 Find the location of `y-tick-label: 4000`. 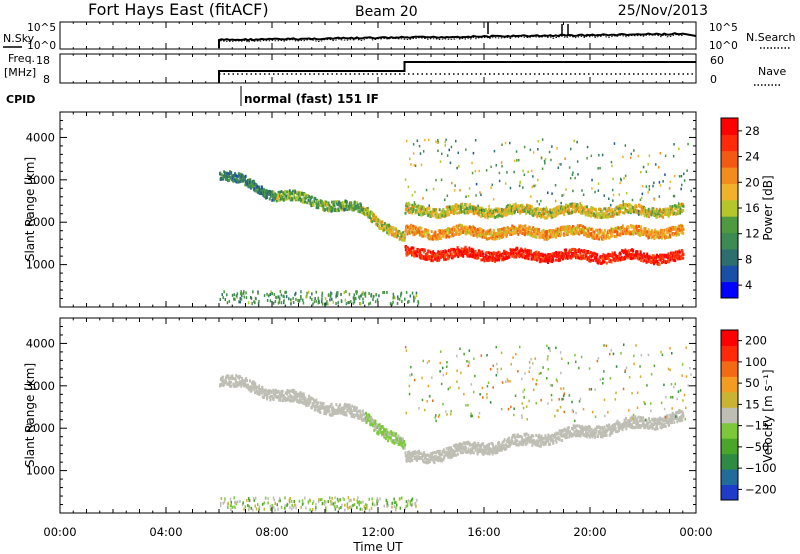

y-tick-label: 4000 is located at coordinates (40, 137).